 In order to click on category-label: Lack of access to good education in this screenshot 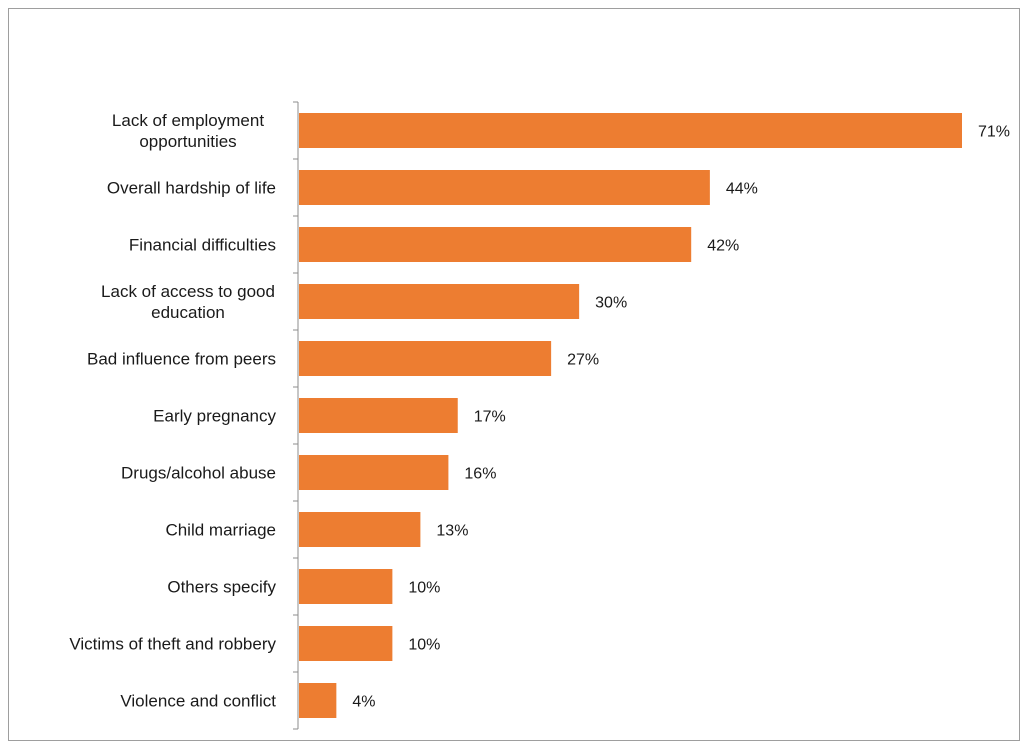, I will do `click(188, 302)`.